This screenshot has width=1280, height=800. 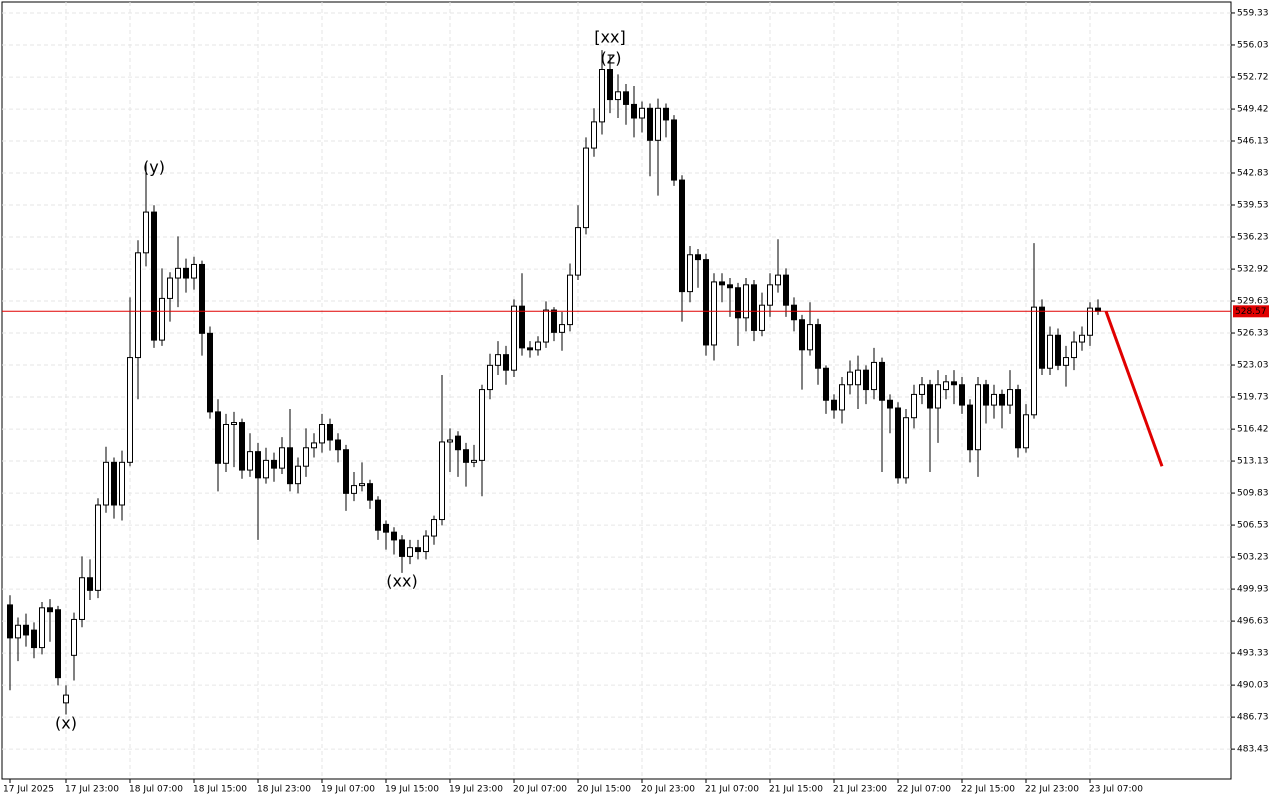 I want to click on y-tick-label: 546.13, so click(x=1253, y=141).